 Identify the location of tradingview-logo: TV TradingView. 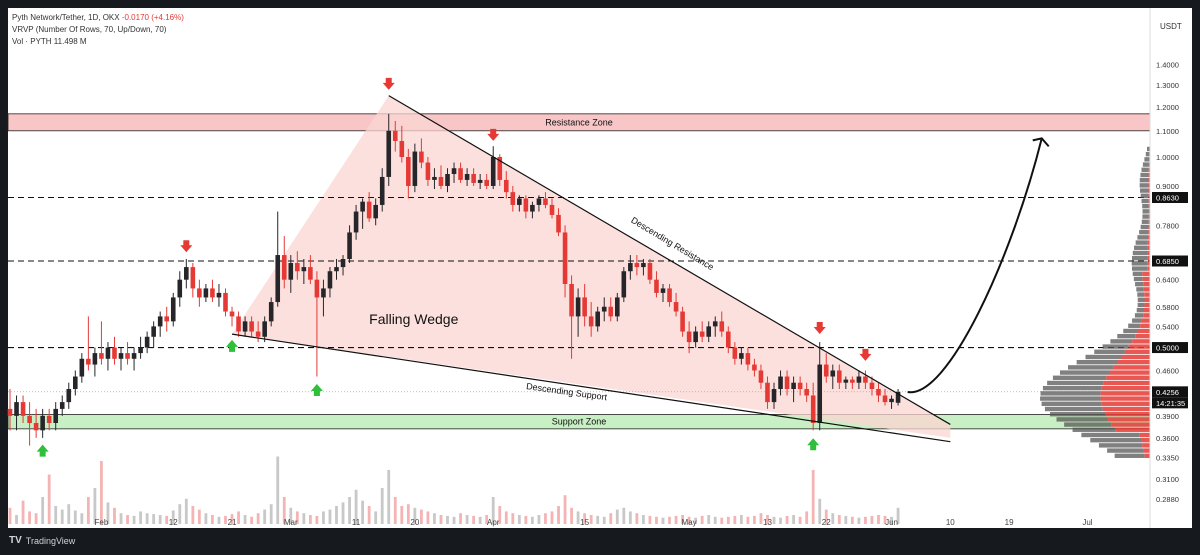
(42, 540).